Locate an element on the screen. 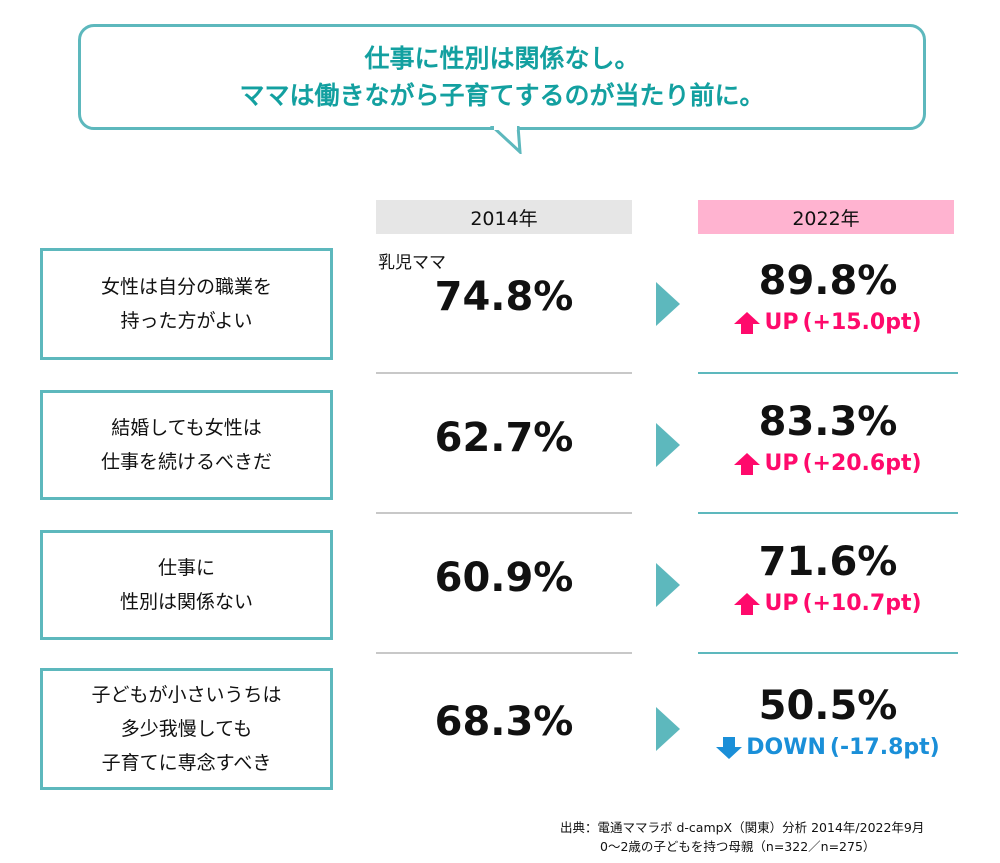  sublabel: 乳児ママ is located at coordinates (412, 263).